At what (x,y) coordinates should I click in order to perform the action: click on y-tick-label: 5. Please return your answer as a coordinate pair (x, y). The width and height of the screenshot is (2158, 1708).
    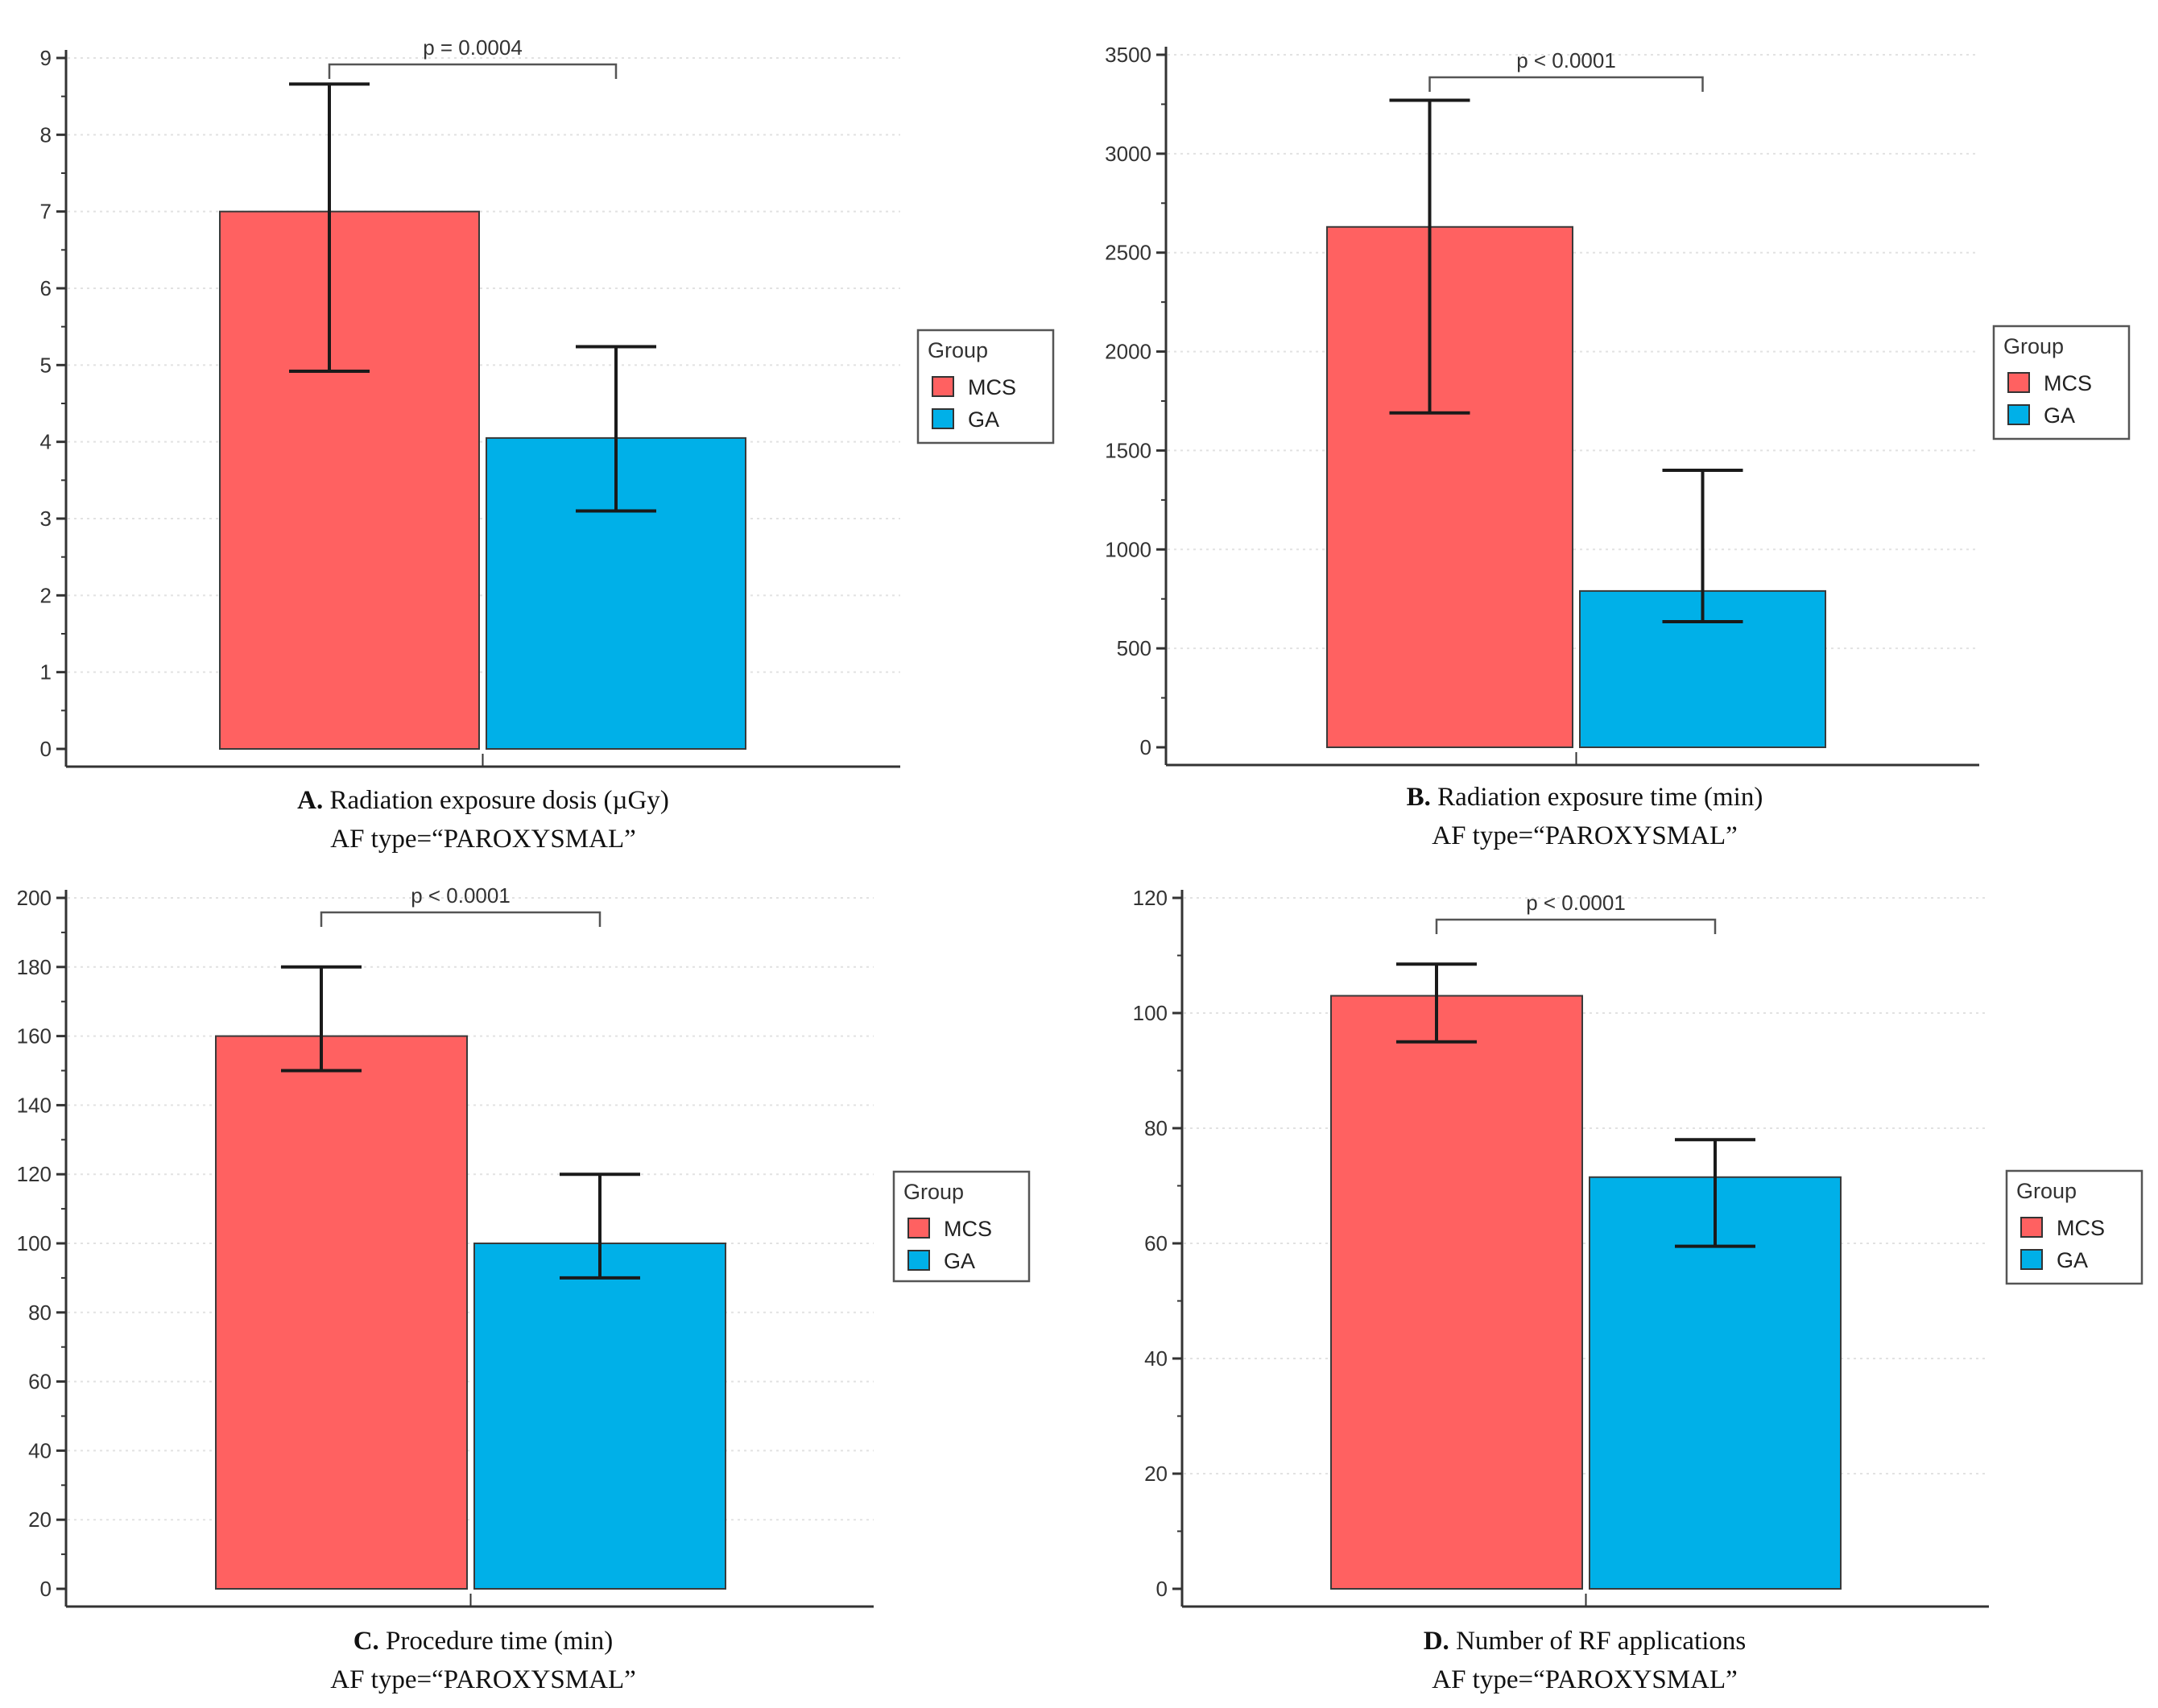
    Looking at the image, I should click on (46, 365).